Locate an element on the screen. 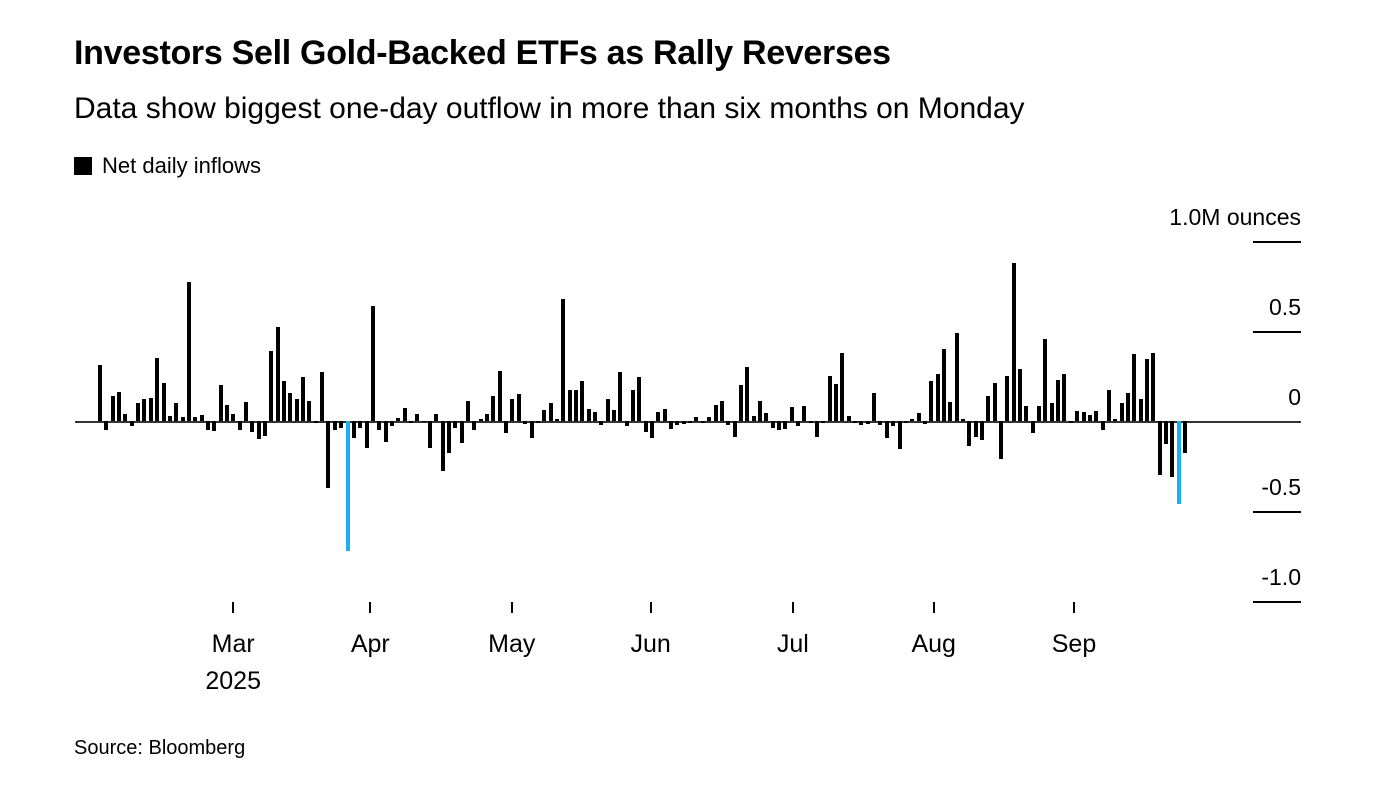  legend-swatch-icon is located at coordinates (83, 166).